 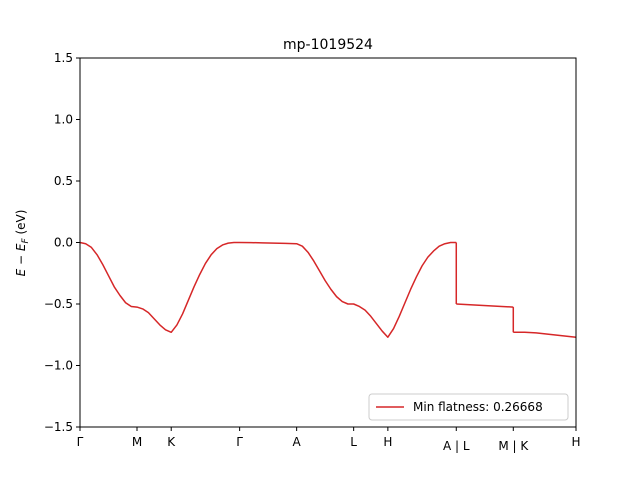 What do you see at coordinates (63, 58) in the screenshot?
I see `y-tick-label: 1.5` at bounding box center [63, 58].